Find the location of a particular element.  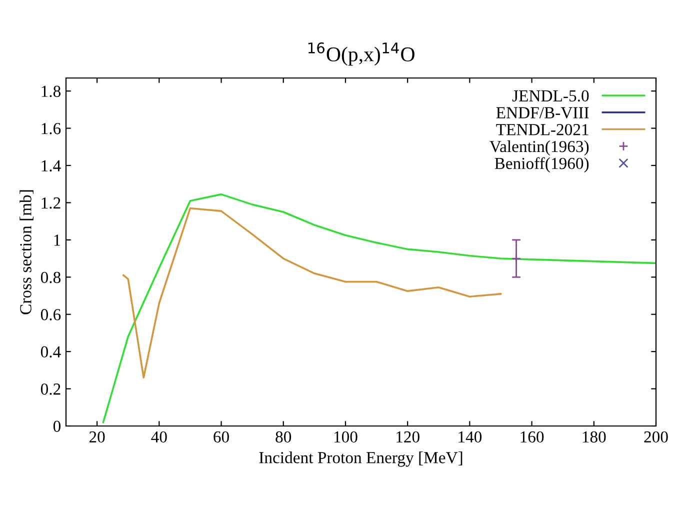

x-tick-label: 100 is located at coordinates (346, 437).